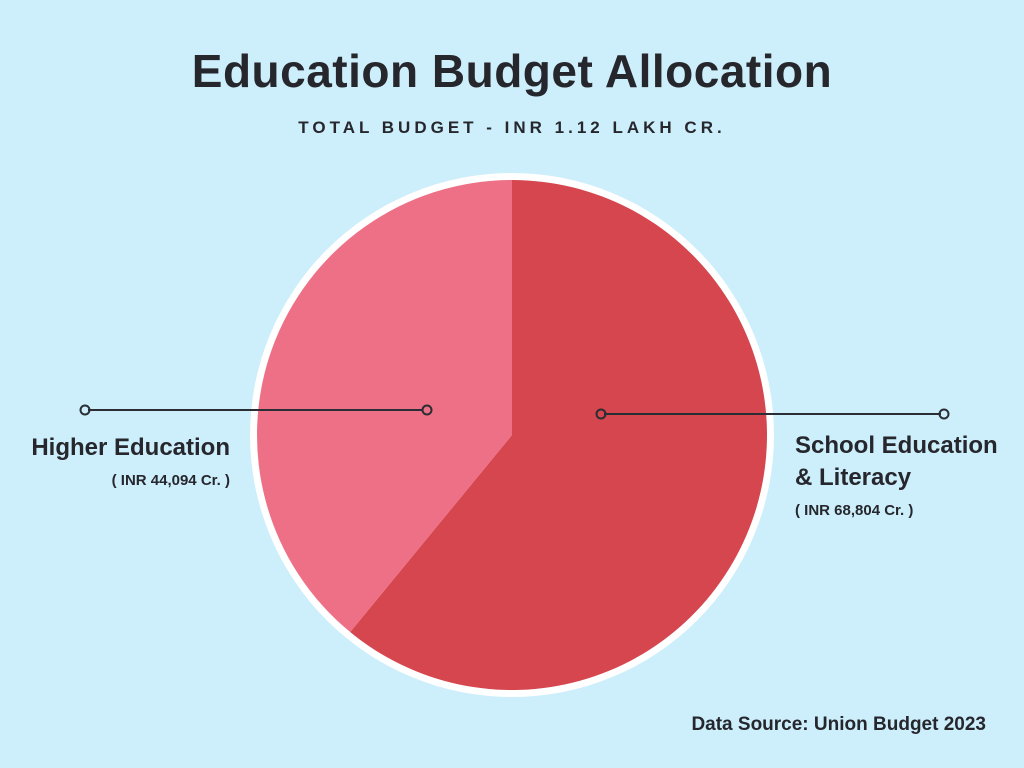 The image size is (1024, 768). I want to click on right-callout-endpoint-outer-icon, so click(944, 414).